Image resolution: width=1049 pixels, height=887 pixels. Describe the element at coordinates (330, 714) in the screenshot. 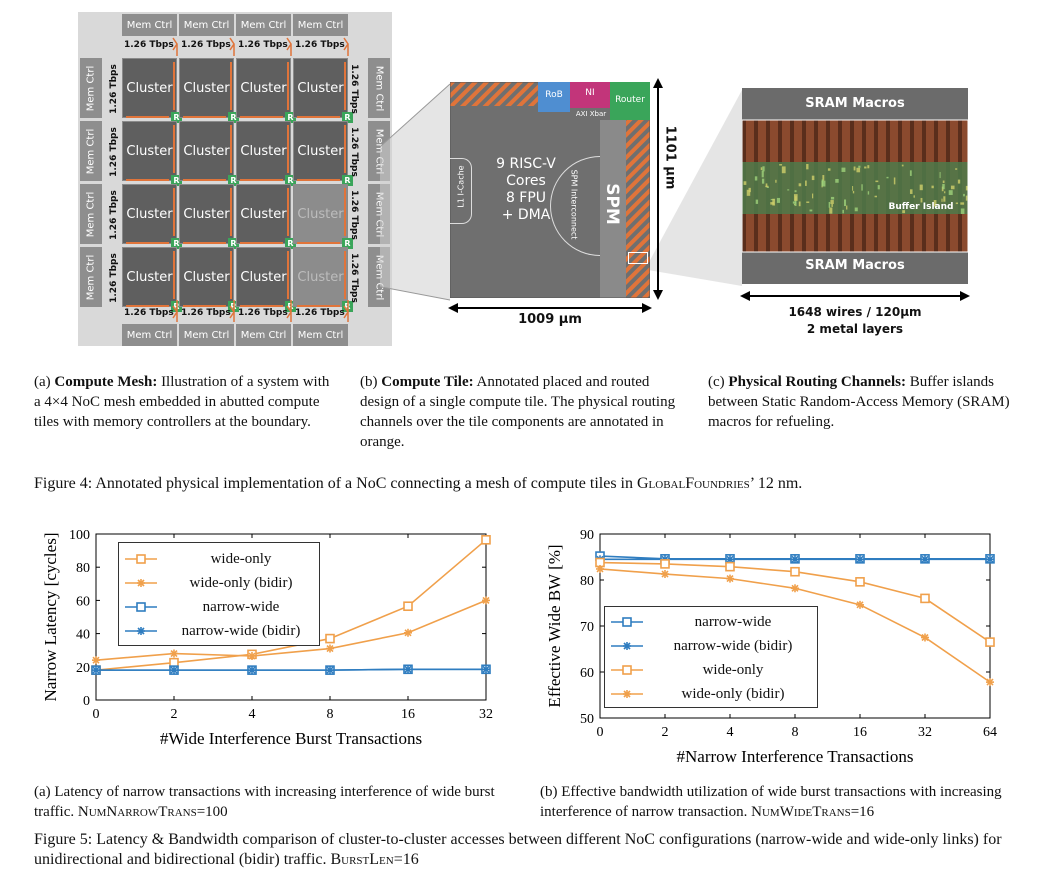

I see `x-tick-label: 8` at that location.